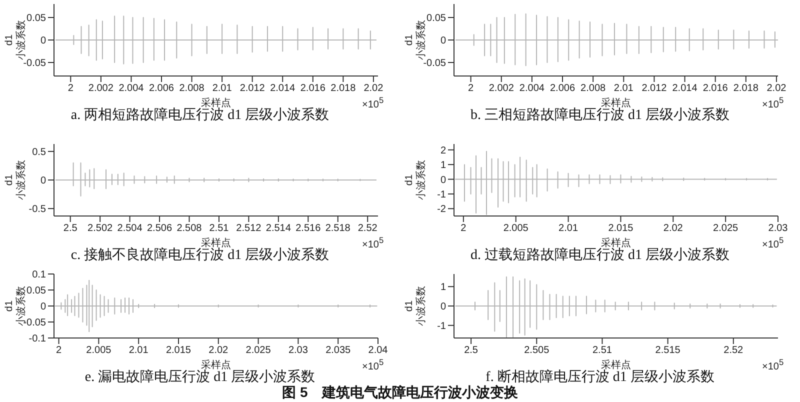 The image size is (800, 402). What do you see at coordinates (378, 350) in the screenshot?
I see `x-tick-label: 2.04` at bounding box center [378, 350].